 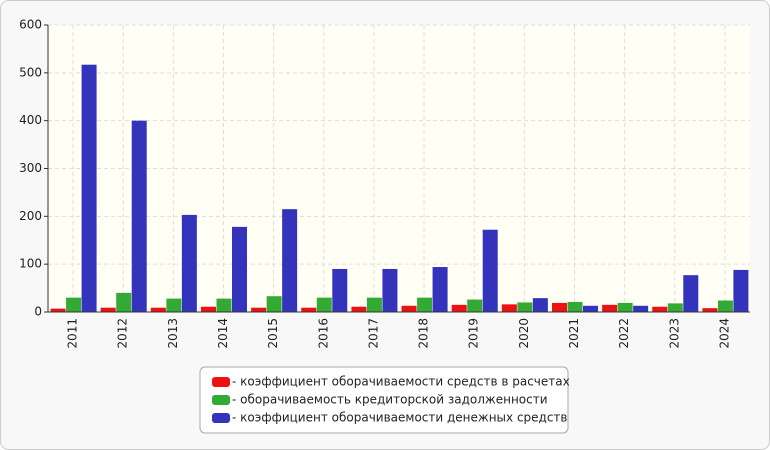 What do you see at coordinates (30, 264) in the screenshot?
I see `y-tick-label: 100` at bounding box center [30, 264].